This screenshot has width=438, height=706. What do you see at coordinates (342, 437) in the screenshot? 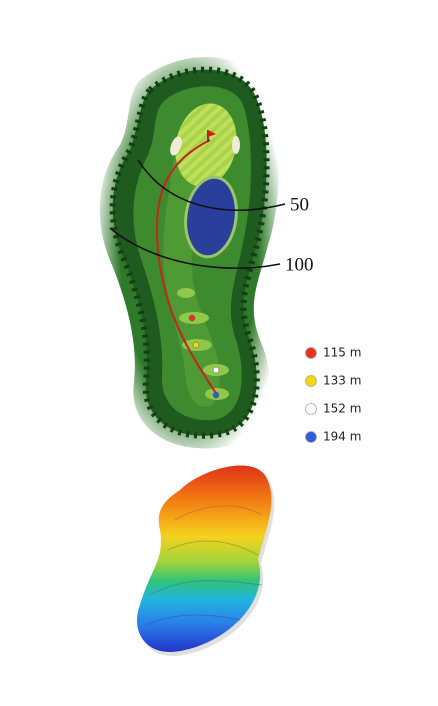
I see `tee-legend-label: 194 m` at bounding box center [342, 437].